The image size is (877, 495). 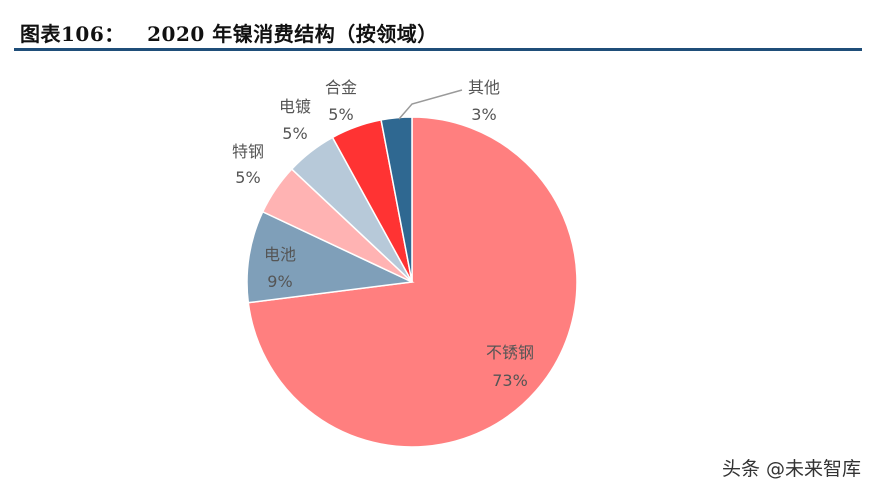 I want to click on slice-name-label-5: 合金, so click(x=341, y=87).